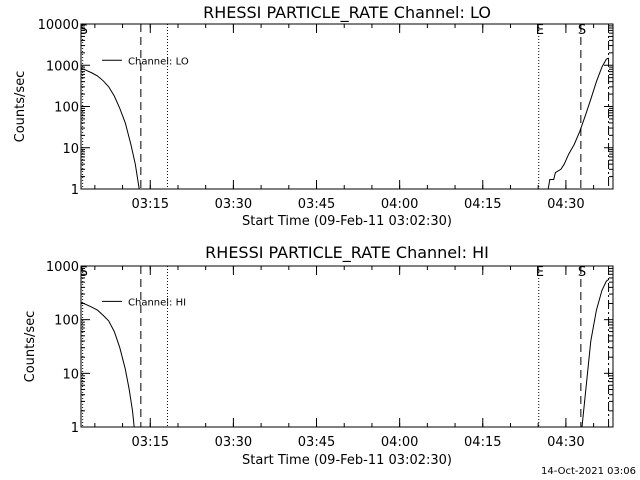  I want to click on legend-label: Channel: HI, so click(157, 302).